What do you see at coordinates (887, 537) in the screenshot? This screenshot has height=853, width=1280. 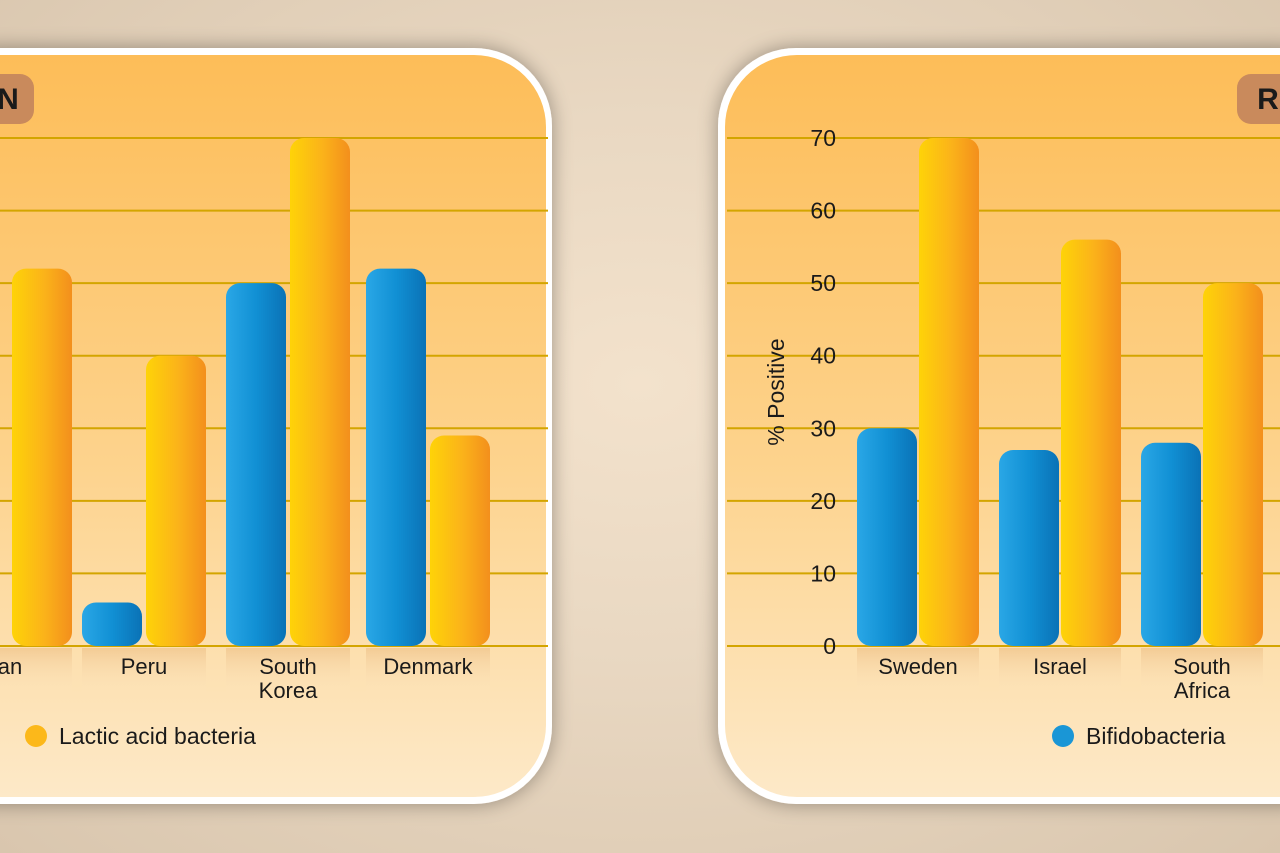 I see `bifido-bar-sweden` at bounding box center [887, 537].